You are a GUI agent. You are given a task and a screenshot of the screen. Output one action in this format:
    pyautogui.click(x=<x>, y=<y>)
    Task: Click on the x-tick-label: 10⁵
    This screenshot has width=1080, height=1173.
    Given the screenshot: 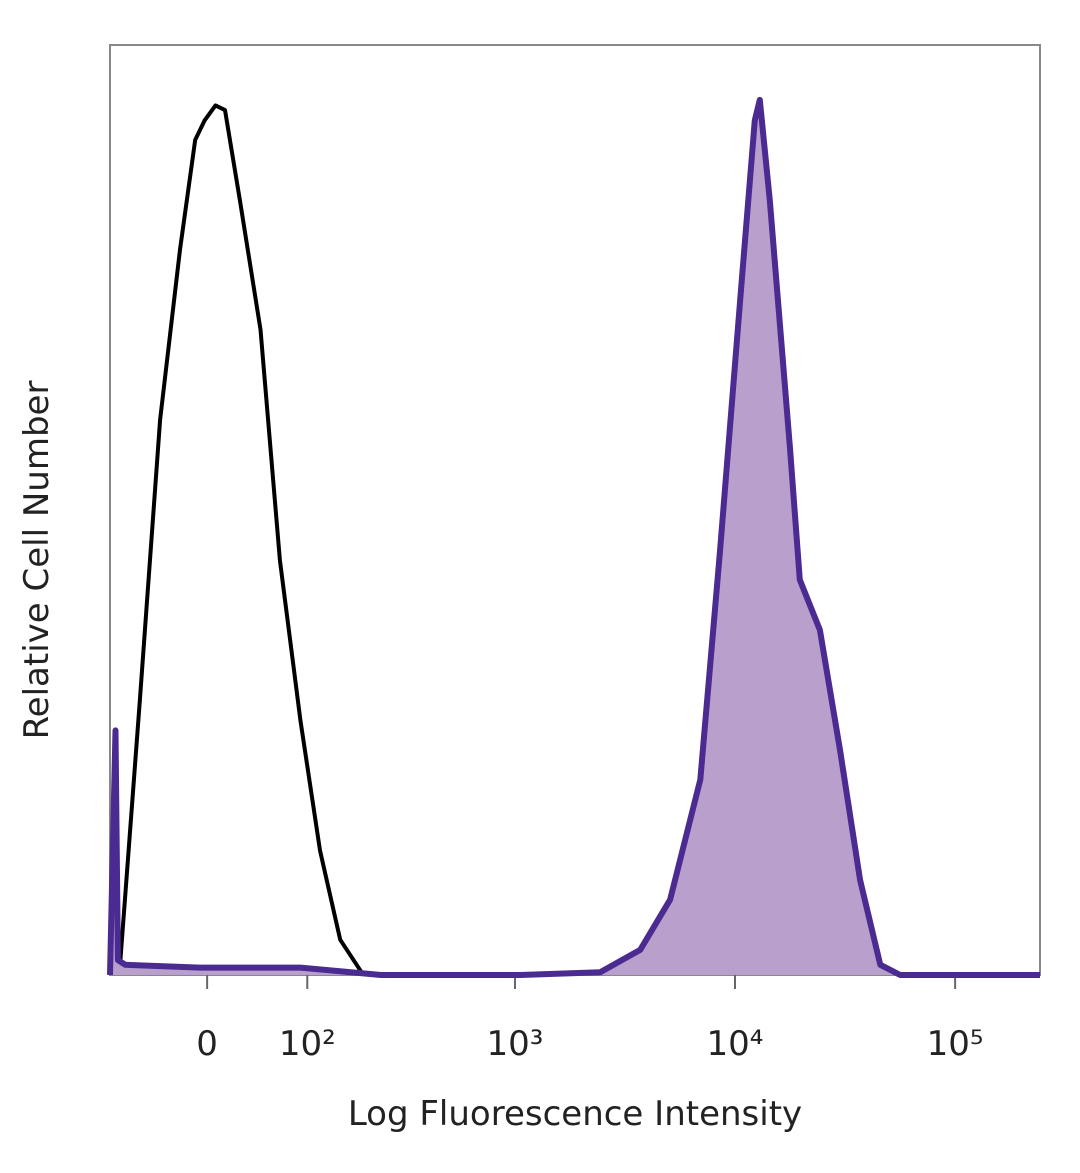 What is the action you would take?
    pyautogui.click(x=955, y=1044)
    